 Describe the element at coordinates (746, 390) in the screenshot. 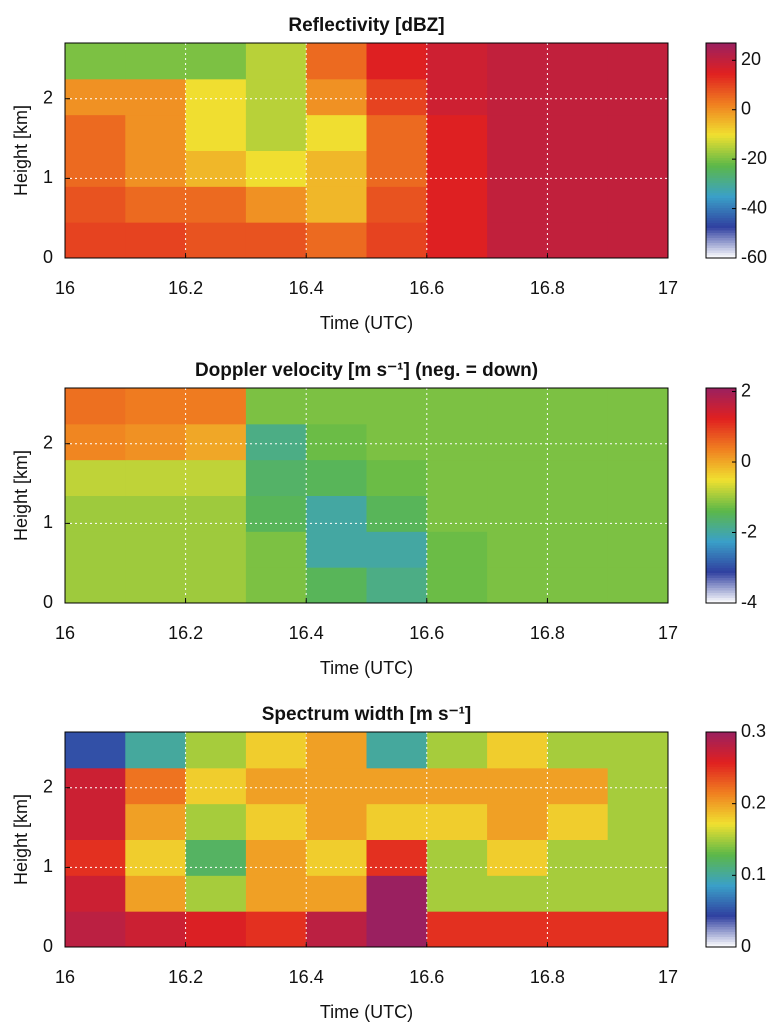

I see `colorbar-tick-label: 2` at that location.